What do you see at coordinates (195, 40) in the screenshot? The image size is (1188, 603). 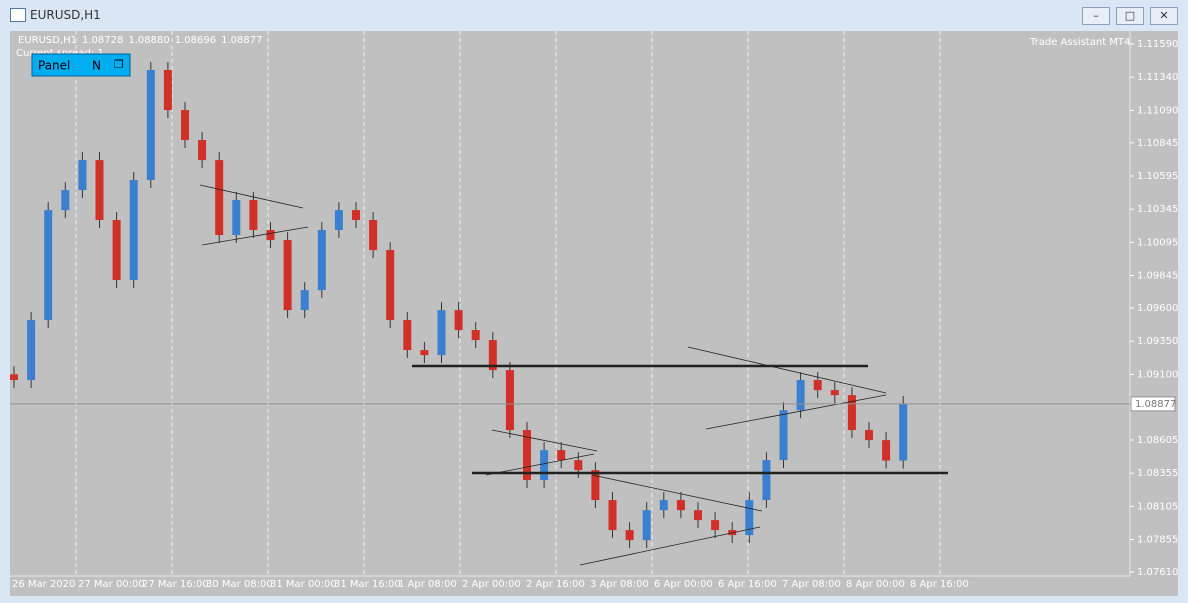 I see `header-value: 1.08696` at bounding box center [195, 40].